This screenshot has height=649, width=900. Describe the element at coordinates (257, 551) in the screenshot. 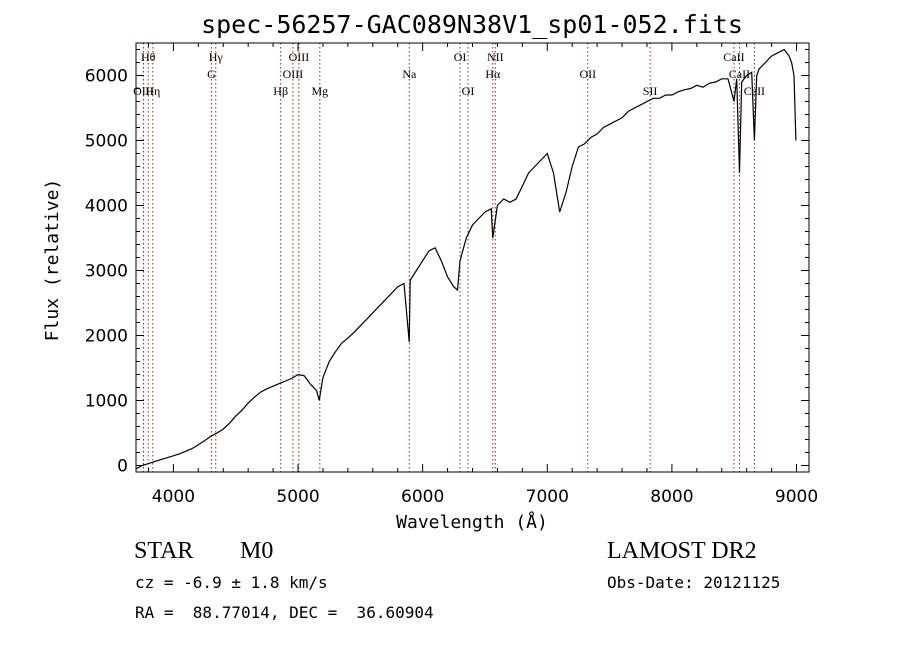

I see `object-subclass: M0` at that location.